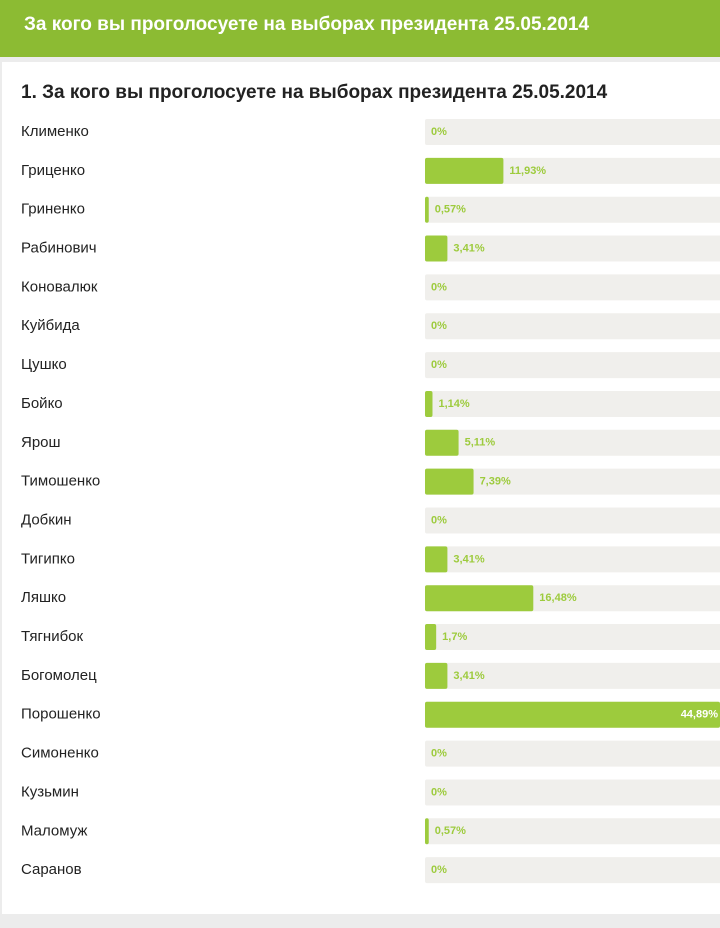 The height and width of the screenshot is (928, 720). I want to click on candidate-name: Богомолец, so click(59, 675).